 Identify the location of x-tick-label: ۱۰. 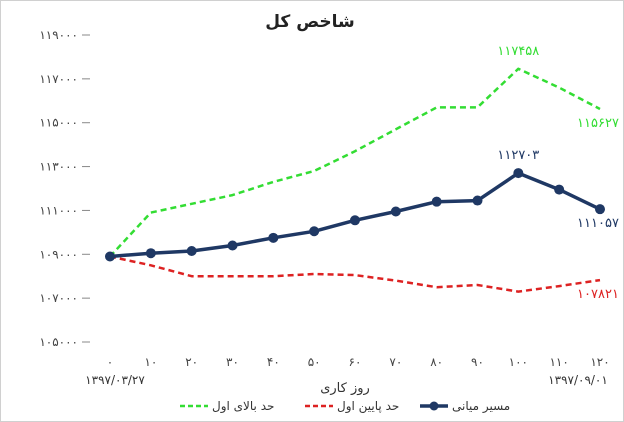
(150, 362).